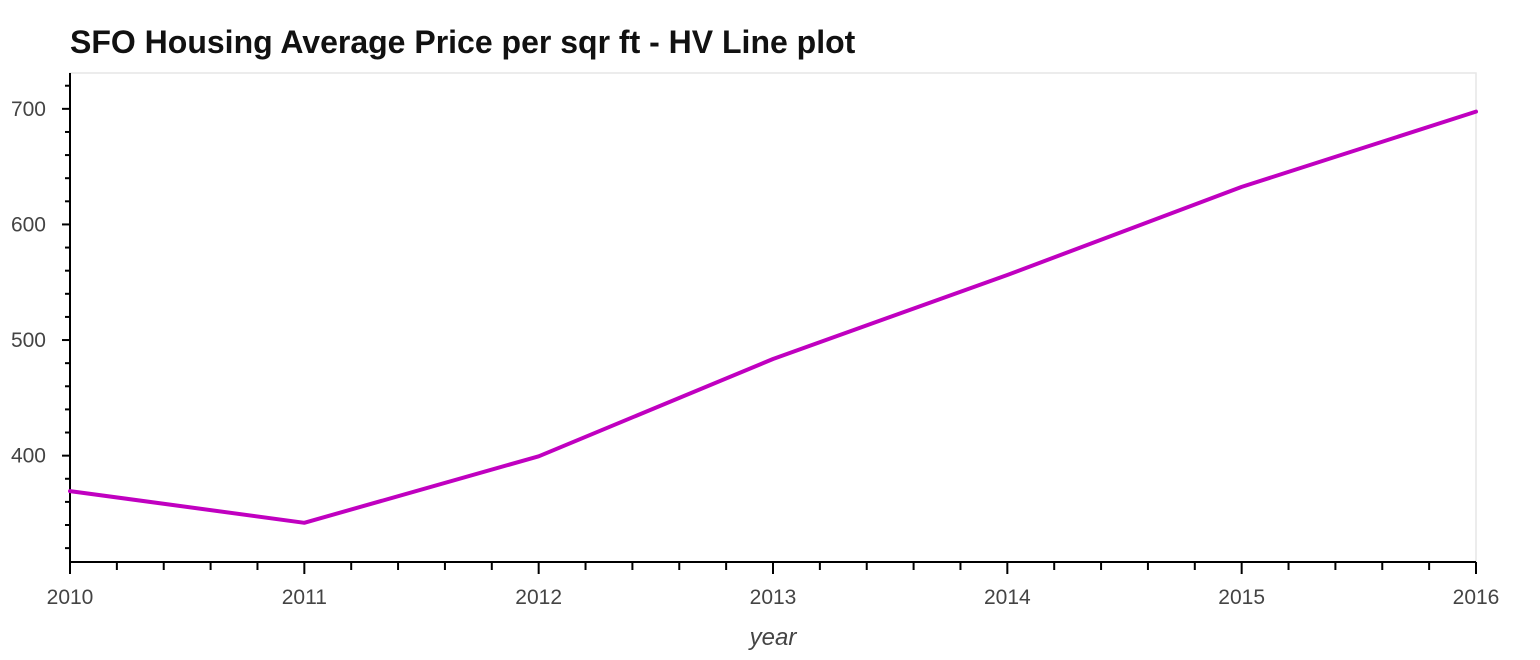  Describe the element at coordinates (28, 340) in the screenshot. I see `y-tick-label: 500` at that location.